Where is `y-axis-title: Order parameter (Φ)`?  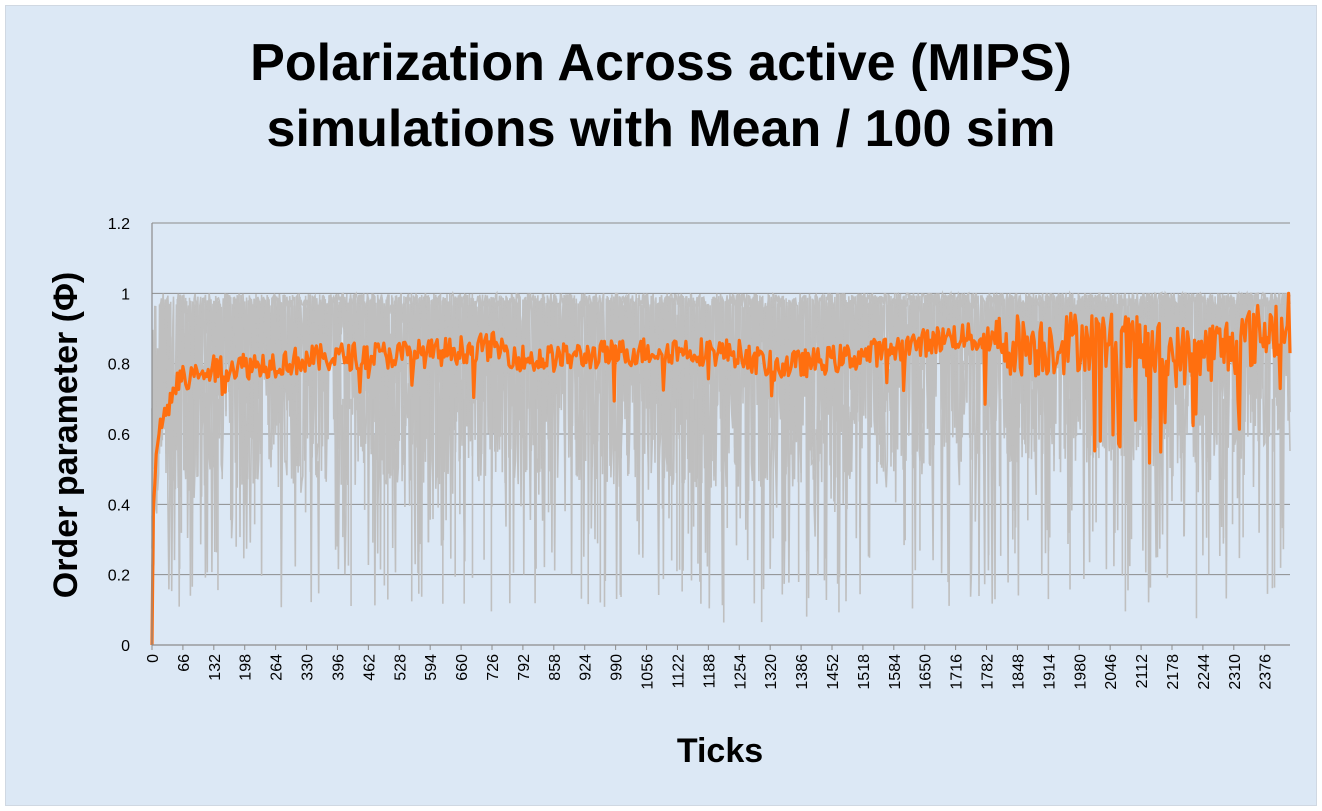 y-axis-title: Order parameter (Φ) is located at coordinates (66, 435).